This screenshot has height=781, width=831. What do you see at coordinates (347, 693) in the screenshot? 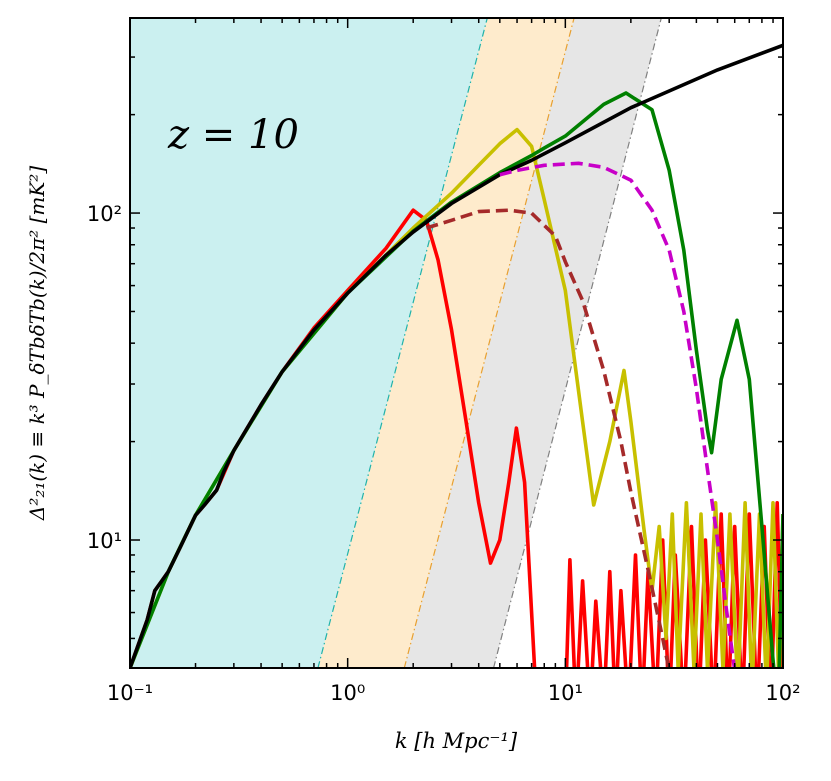
I see `x-tick-label: 10⁰` at bounding box center [347, 693].